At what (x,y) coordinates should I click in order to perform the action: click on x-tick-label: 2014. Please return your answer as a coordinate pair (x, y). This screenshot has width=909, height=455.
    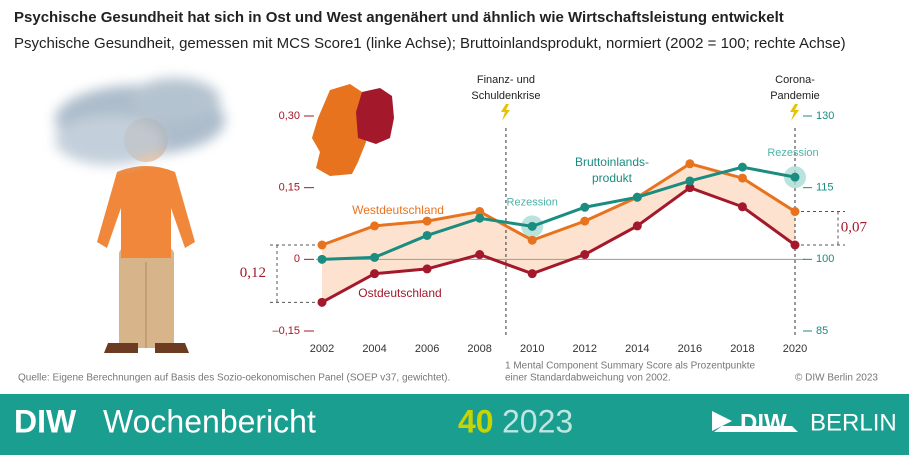
    Looking at the image, I should click on (637, 349).